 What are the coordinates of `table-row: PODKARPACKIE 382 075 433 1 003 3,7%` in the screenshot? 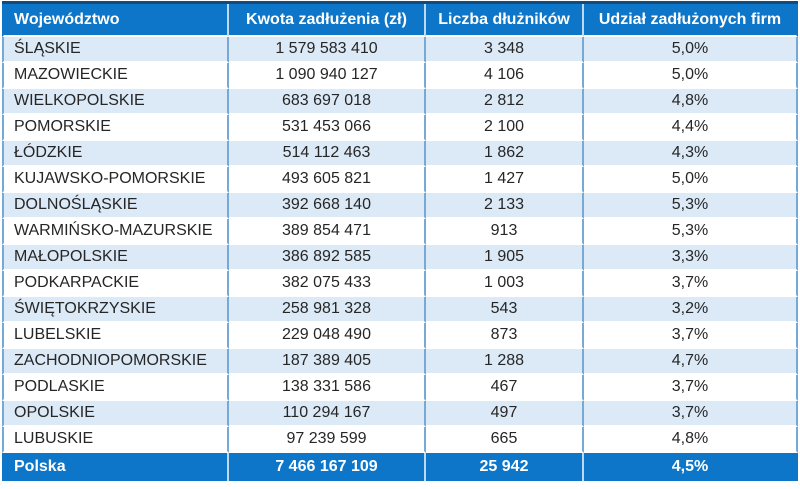 It's located at (400, 284).